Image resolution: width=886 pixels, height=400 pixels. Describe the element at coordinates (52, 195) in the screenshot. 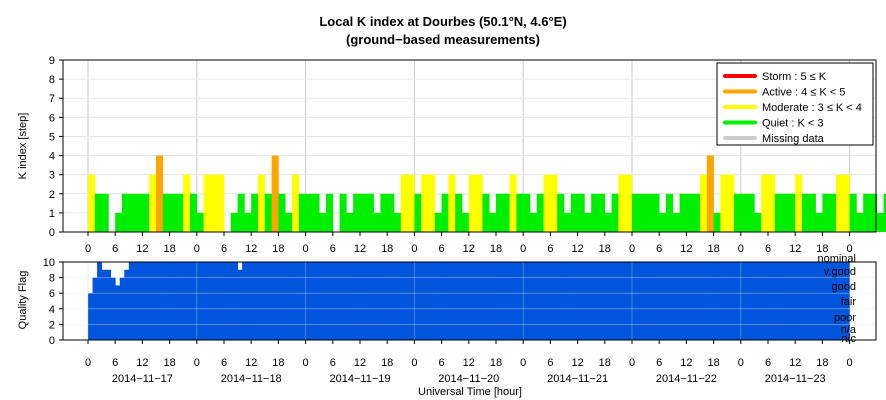

I see `kindex-y-tick-label: 2` at that location.